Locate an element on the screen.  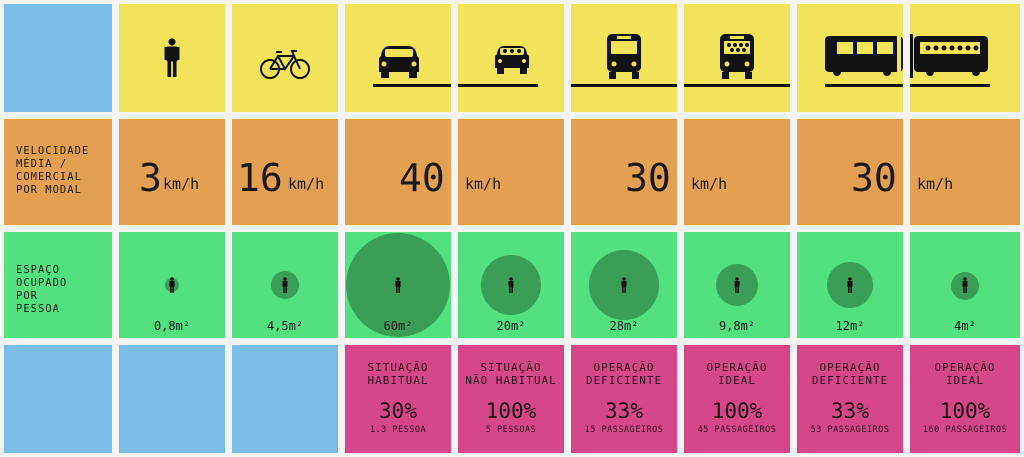
situation-cell-brt-full: OPERAÇÃO IDEAL 100% 160 PASSAGEIROS is located at coordinates (965, 399).